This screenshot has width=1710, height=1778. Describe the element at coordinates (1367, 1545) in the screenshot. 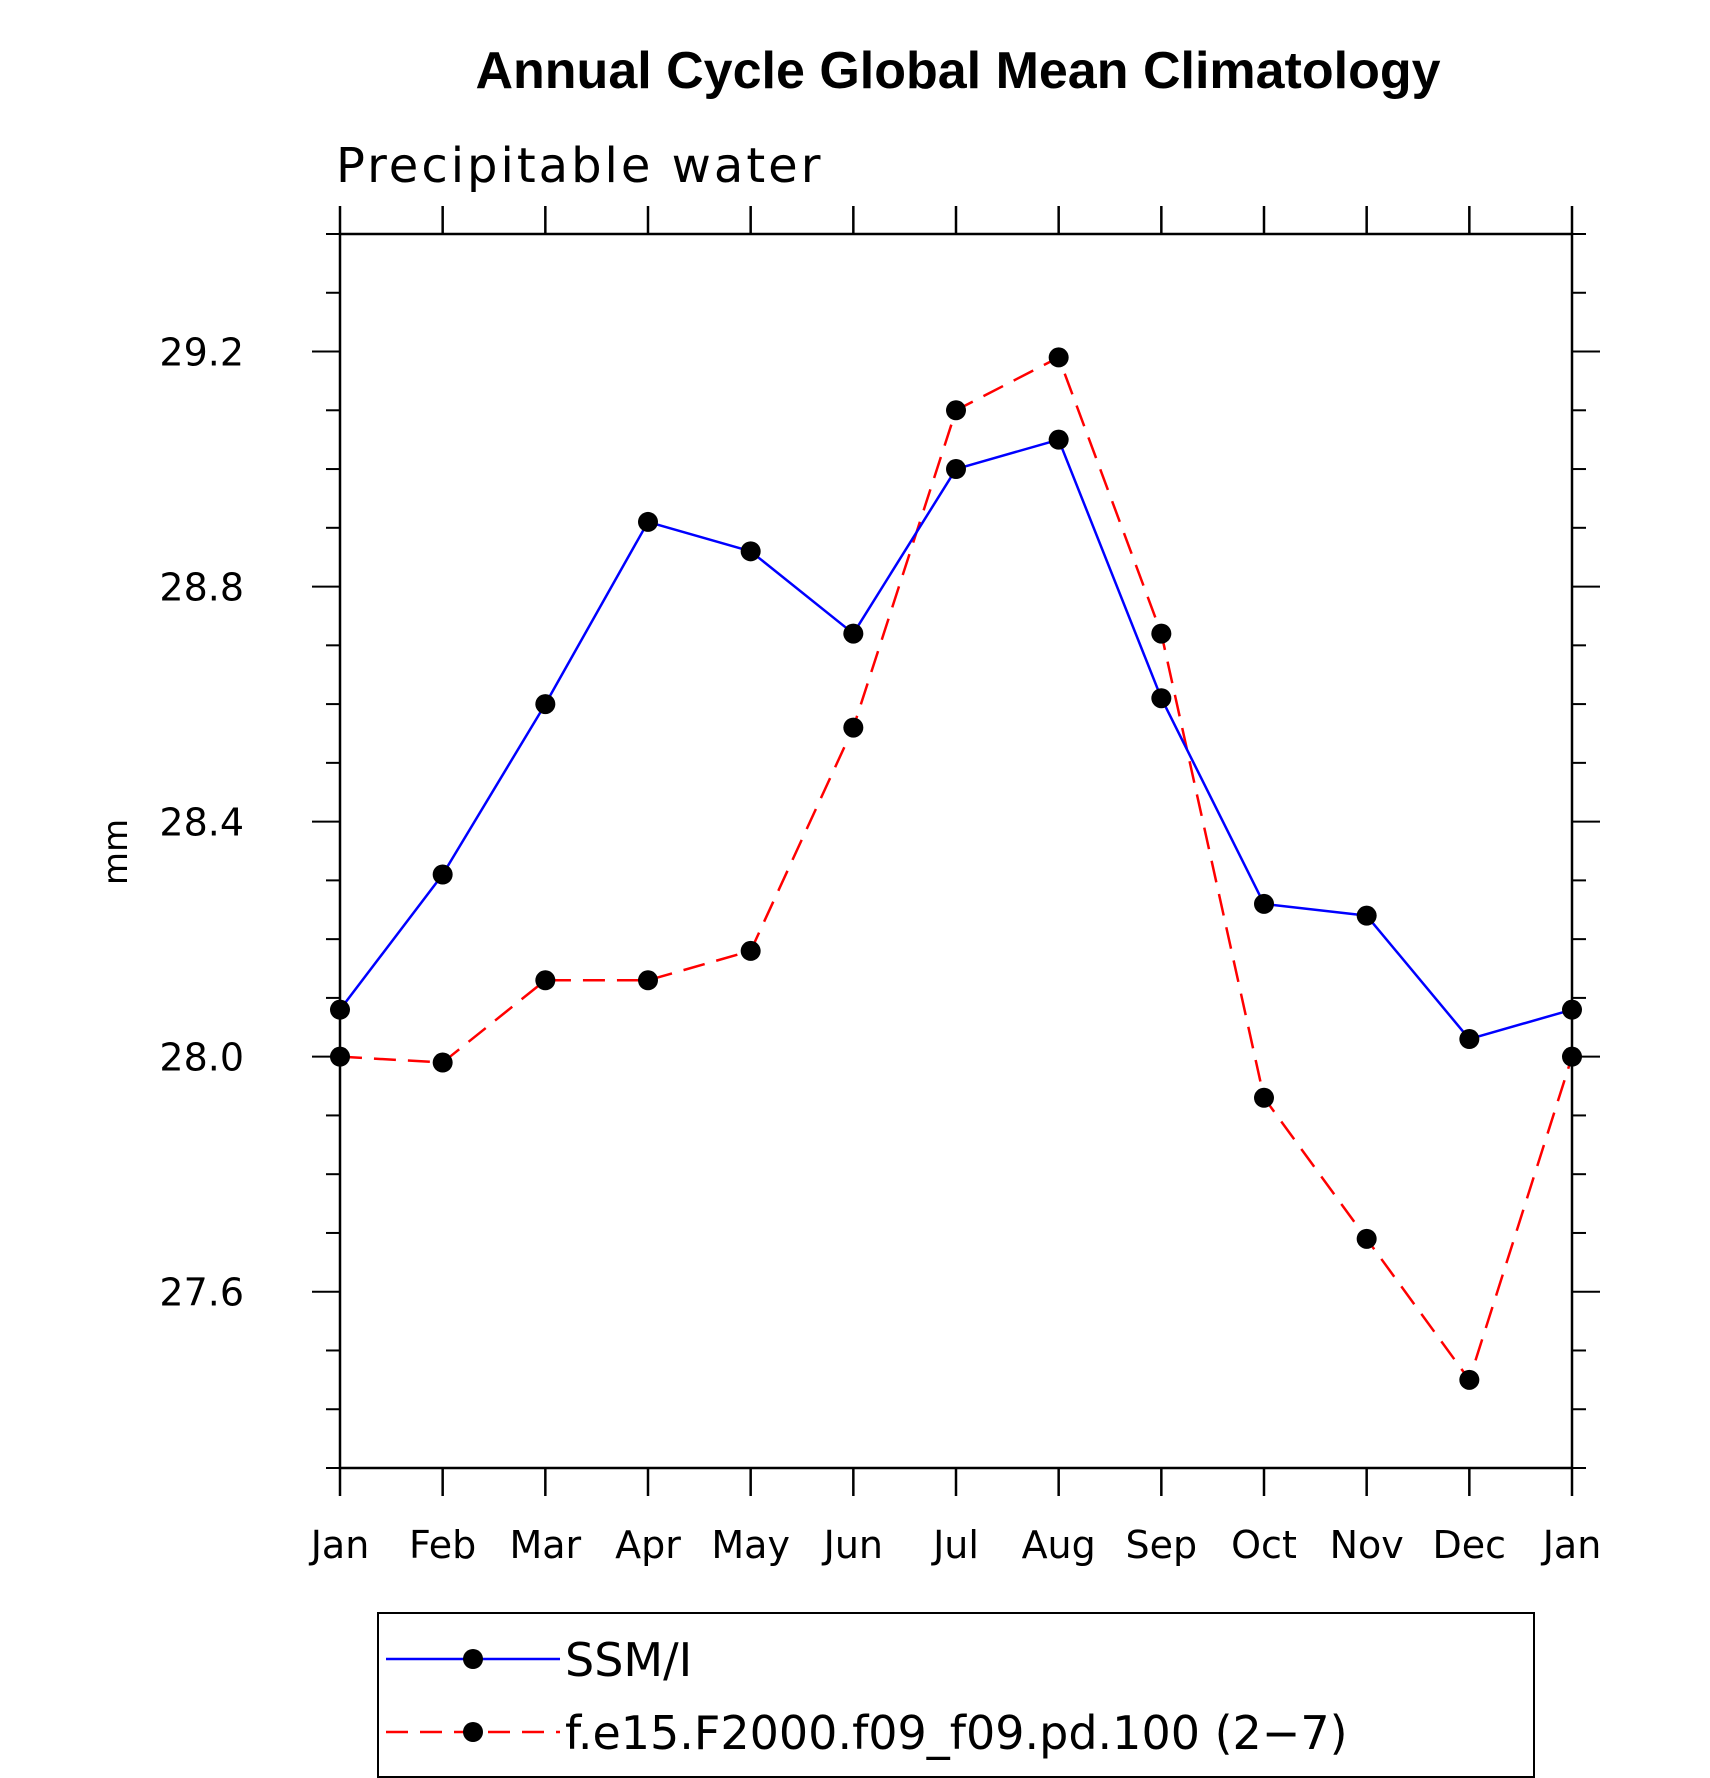

I see `x-tick-label: Nov` at that location.